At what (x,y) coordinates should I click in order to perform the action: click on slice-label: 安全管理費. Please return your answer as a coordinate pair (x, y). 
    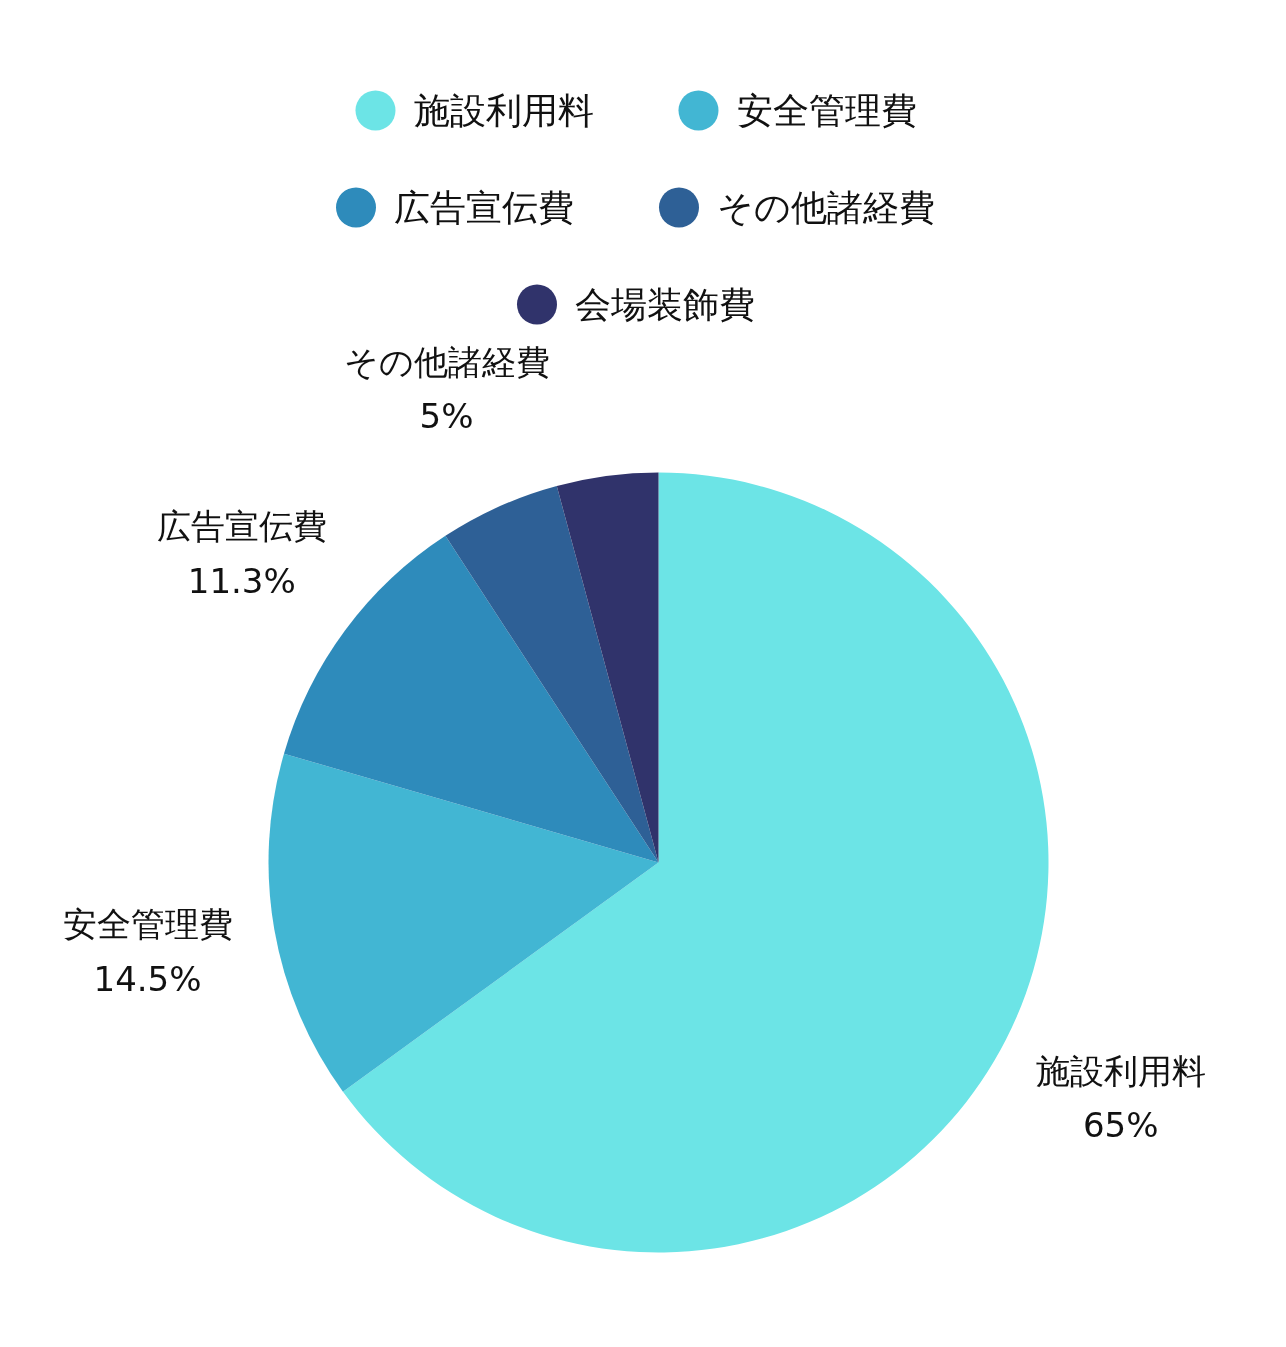
    Looking at the image, I should click on (147, 924).